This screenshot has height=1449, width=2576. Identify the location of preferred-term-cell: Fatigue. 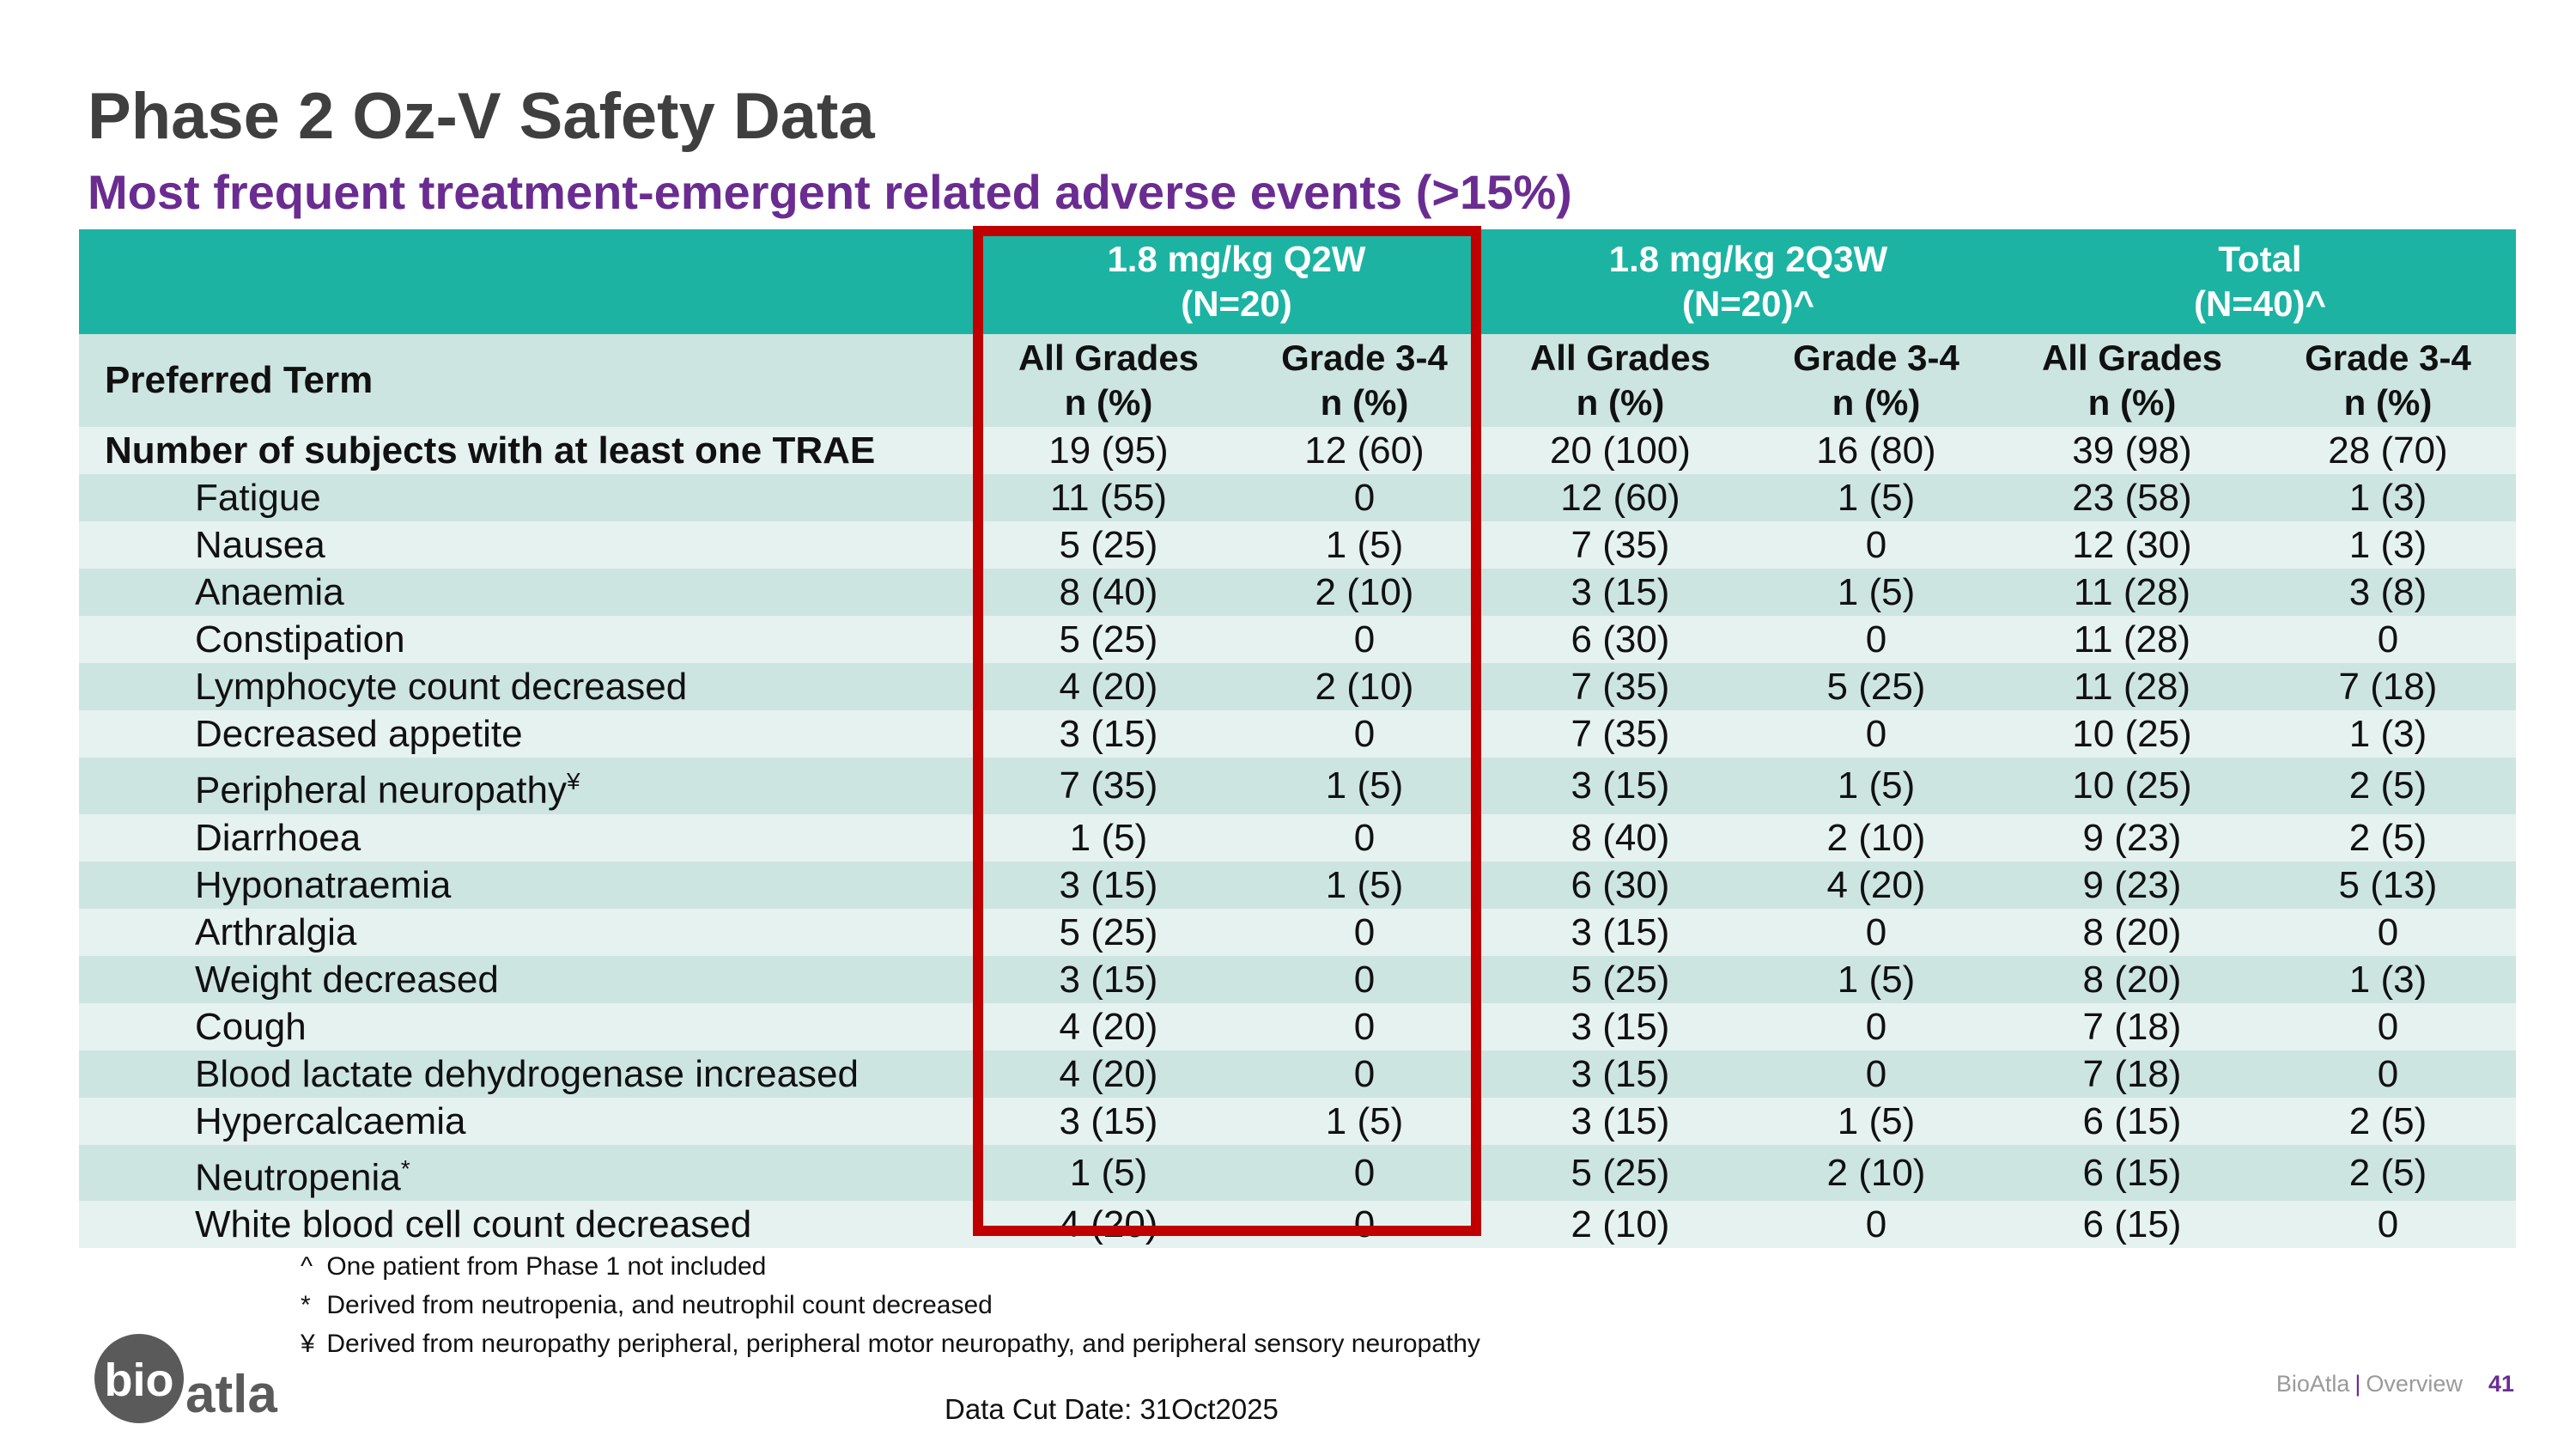
(530, 497).